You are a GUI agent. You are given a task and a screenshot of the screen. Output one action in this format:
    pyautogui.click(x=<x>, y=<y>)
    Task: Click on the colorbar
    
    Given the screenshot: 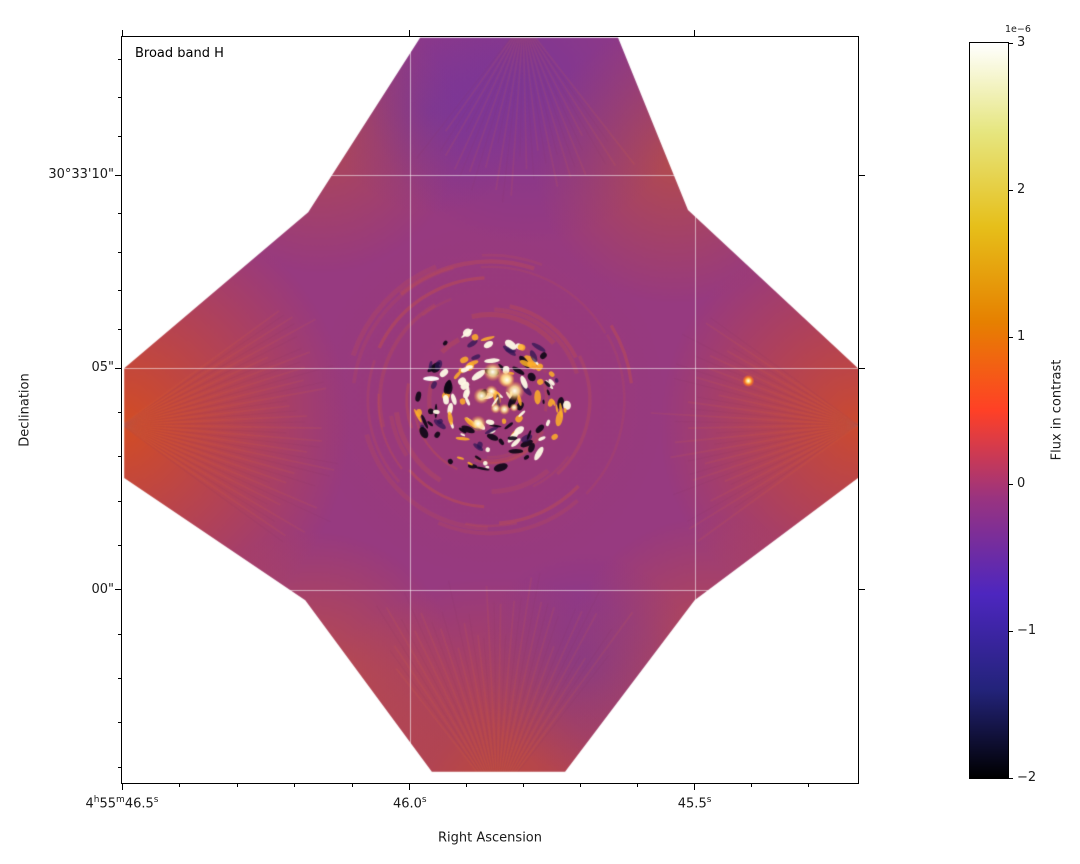 What is the action you would take?
    pyautogui.click(x=989, y=410)
    